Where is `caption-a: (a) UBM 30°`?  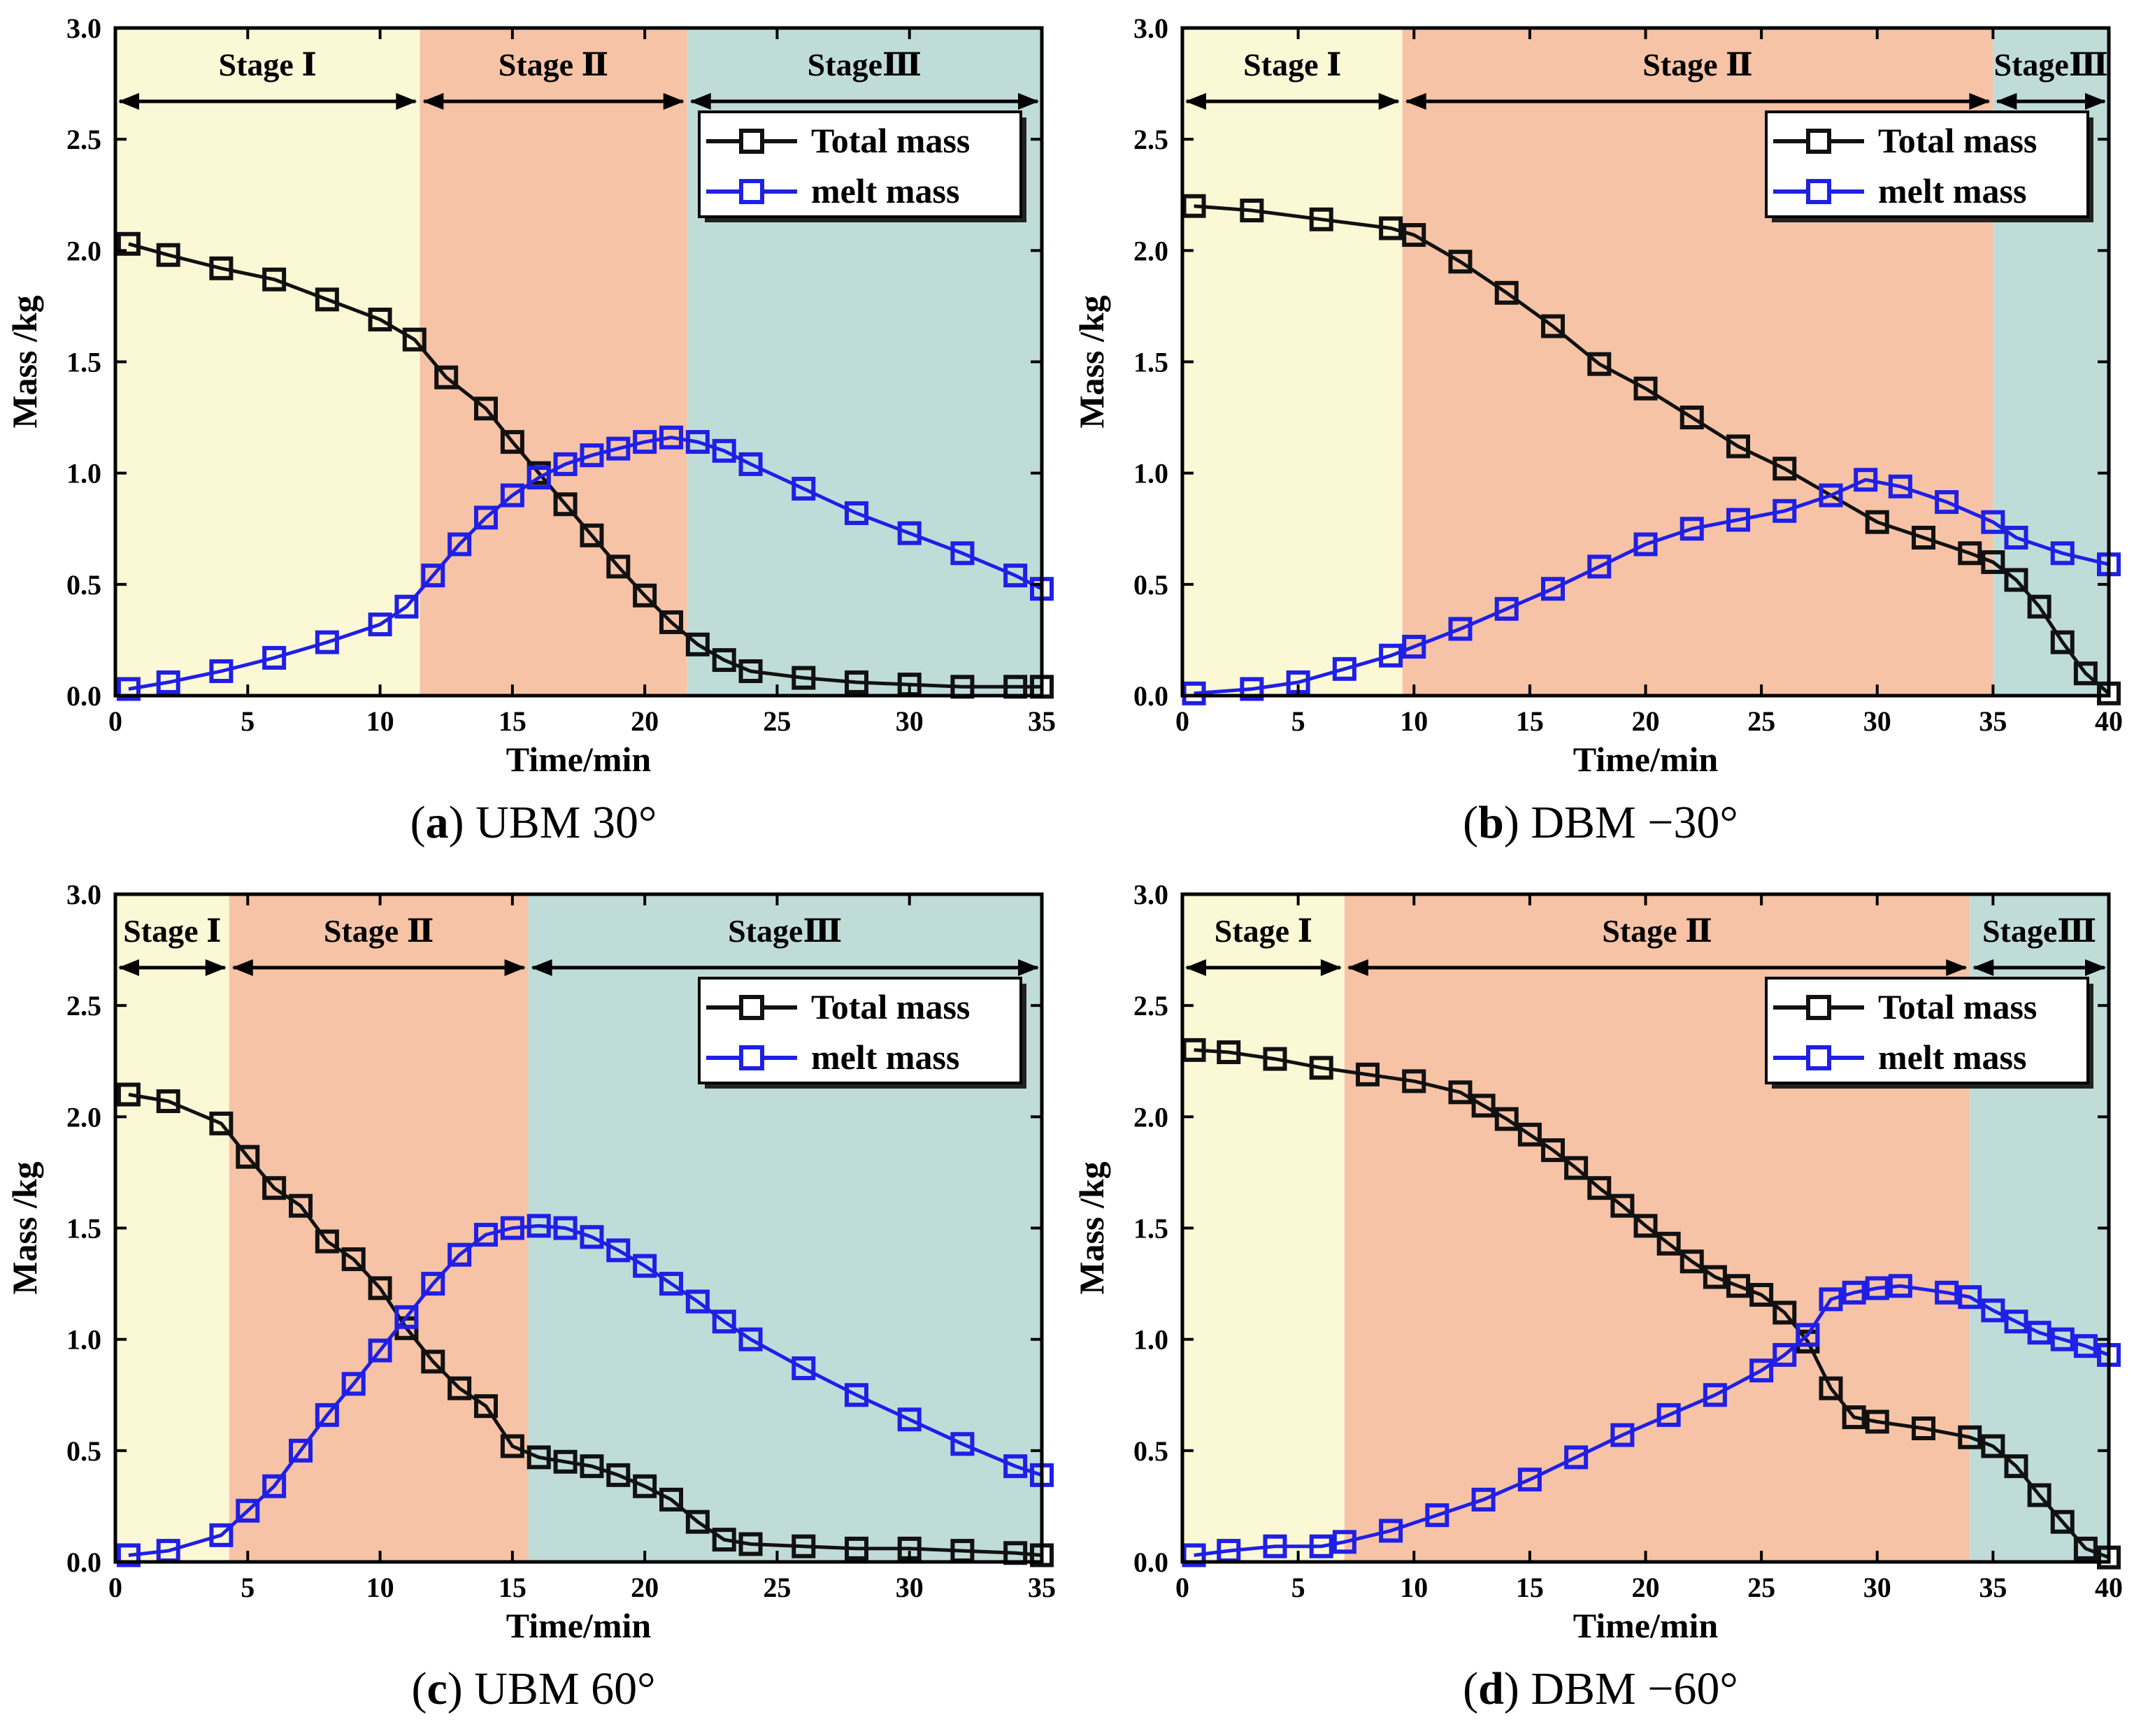 caption-a: (a) UBM 30° is located at coordinates (533, 822).